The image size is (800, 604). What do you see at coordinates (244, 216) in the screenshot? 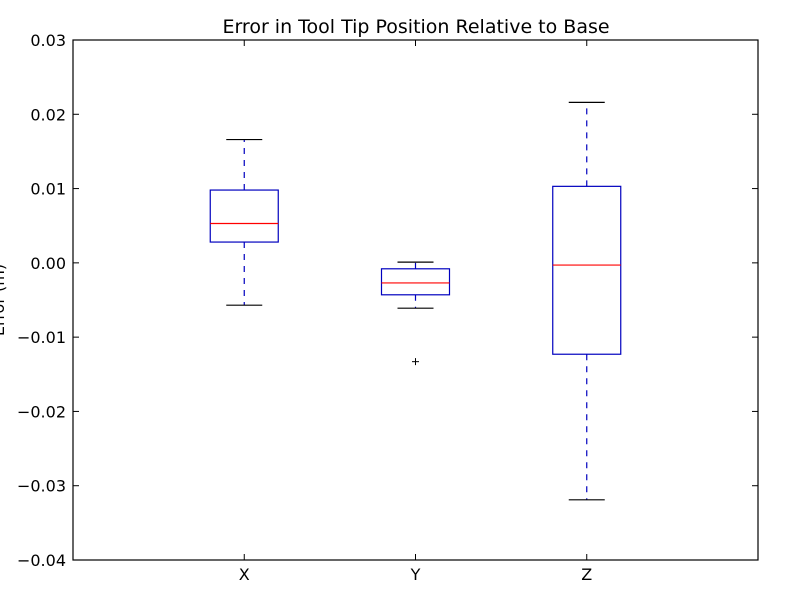
I see `box-x` at bounding box center [244, 216].